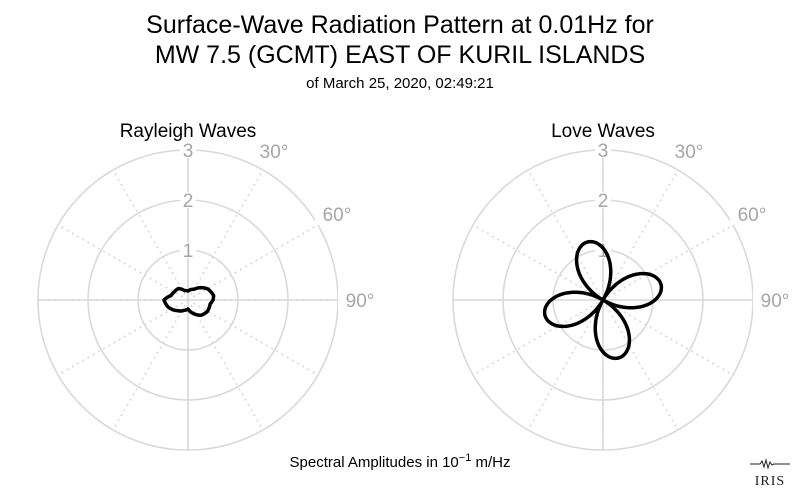 This screenshot has width=800, height=493. What do you see at coordinates (465, 458) in the screenshot?
I see `caption-exponent: −1` at bounding box center [465, 458].